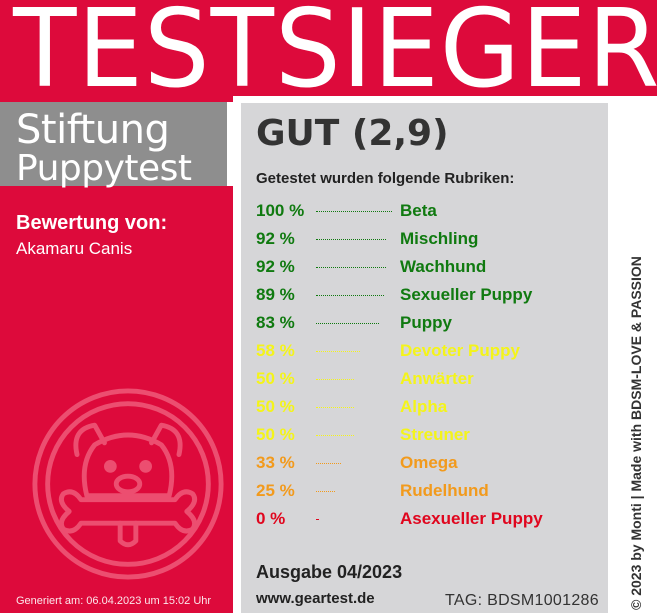 The width and height of the screenshot is (657, 613). What do you see at coordinates (439, 238) in the screenshot?
I see `category-name: Mischling` at bounding box center [439, 238].